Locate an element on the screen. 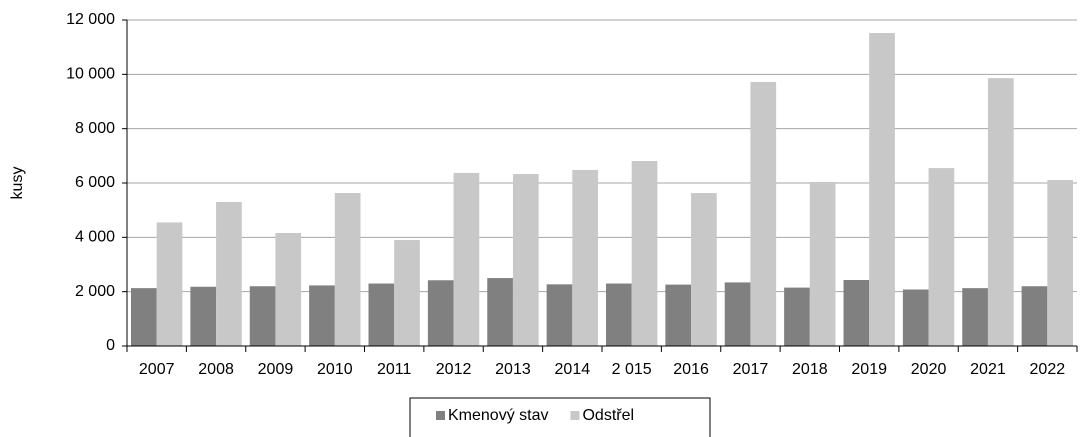 Image resolution: width=1082 pixels, height=437 pixels. y-tick-label: 6 000 is located at coordinates (95, 182).